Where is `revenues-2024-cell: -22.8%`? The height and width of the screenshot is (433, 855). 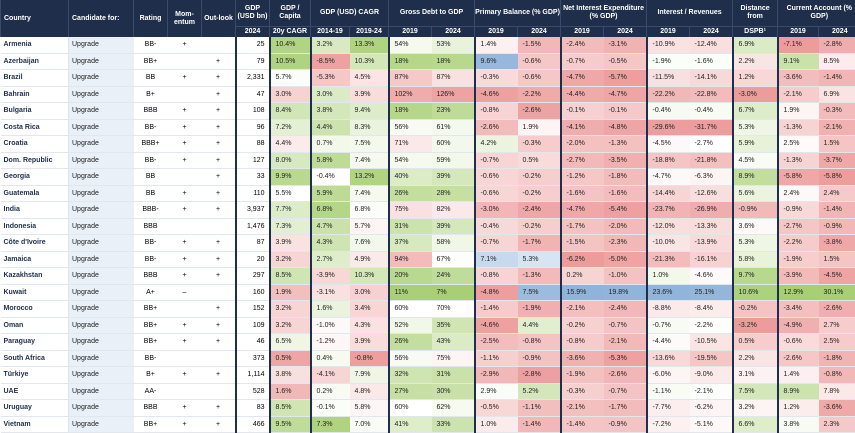 revenues-2024-cell: -22.8% is located at coordinates (711, 94).